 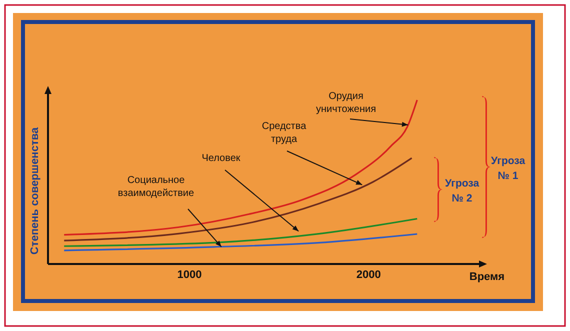 I want to click on x-tick-label: 2000, so click(x=368, y=274).